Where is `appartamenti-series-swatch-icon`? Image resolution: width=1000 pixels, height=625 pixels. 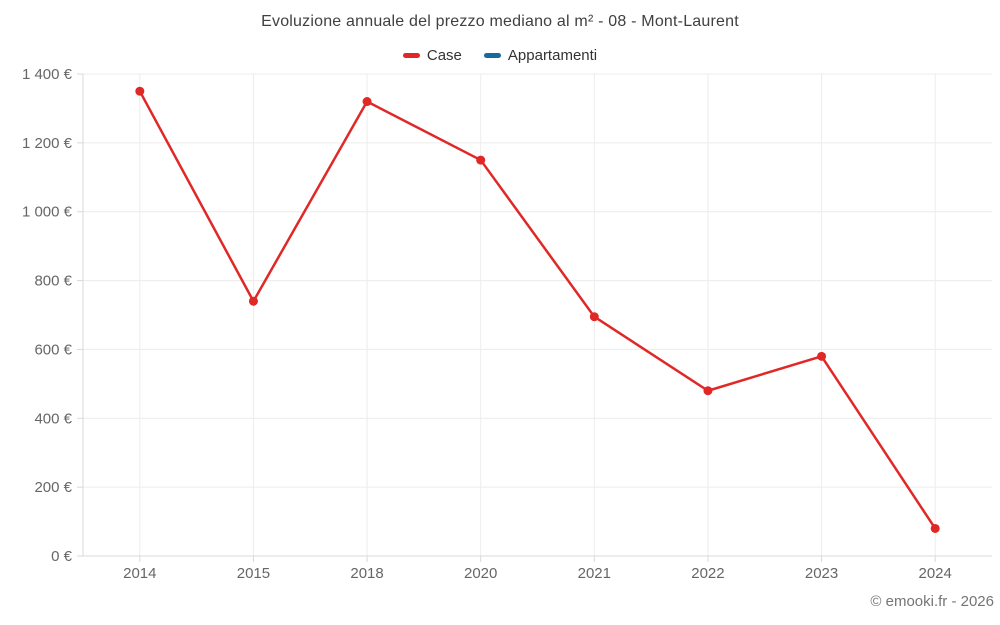 appartamenti-series-swatch-icon is located at coordinates (492, 55).